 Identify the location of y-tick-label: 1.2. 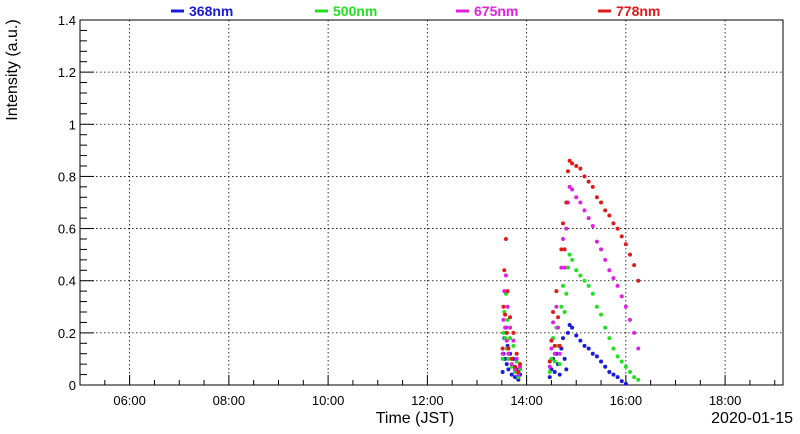
(67, 72).